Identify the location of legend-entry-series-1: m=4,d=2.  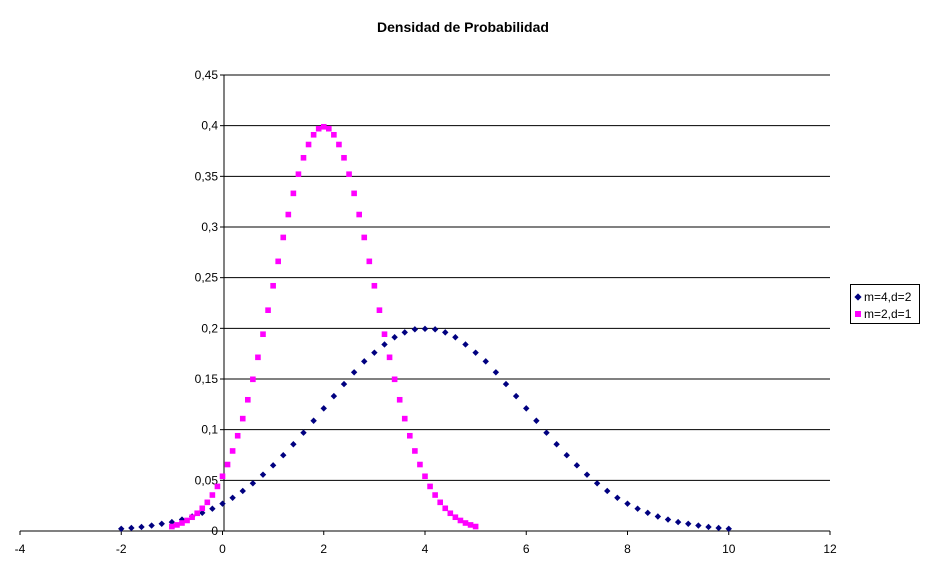
(886, 296).